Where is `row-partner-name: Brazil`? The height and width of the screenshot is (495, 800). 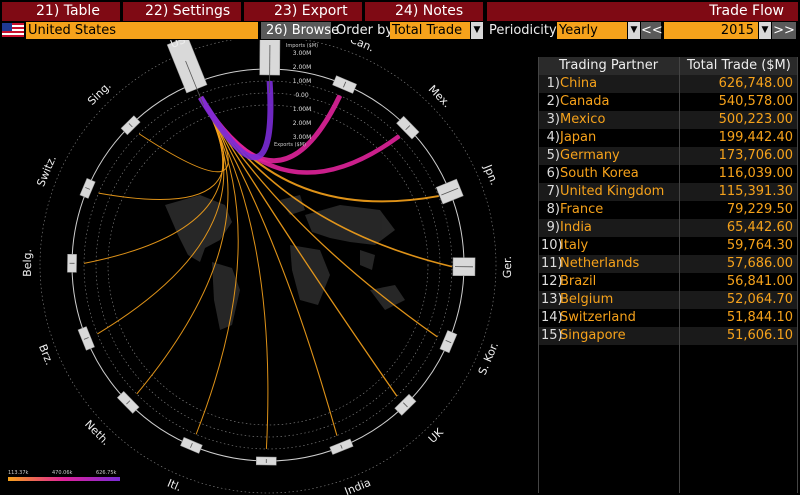
row-partner-name: Brazil is located at coordinates (578, 281).